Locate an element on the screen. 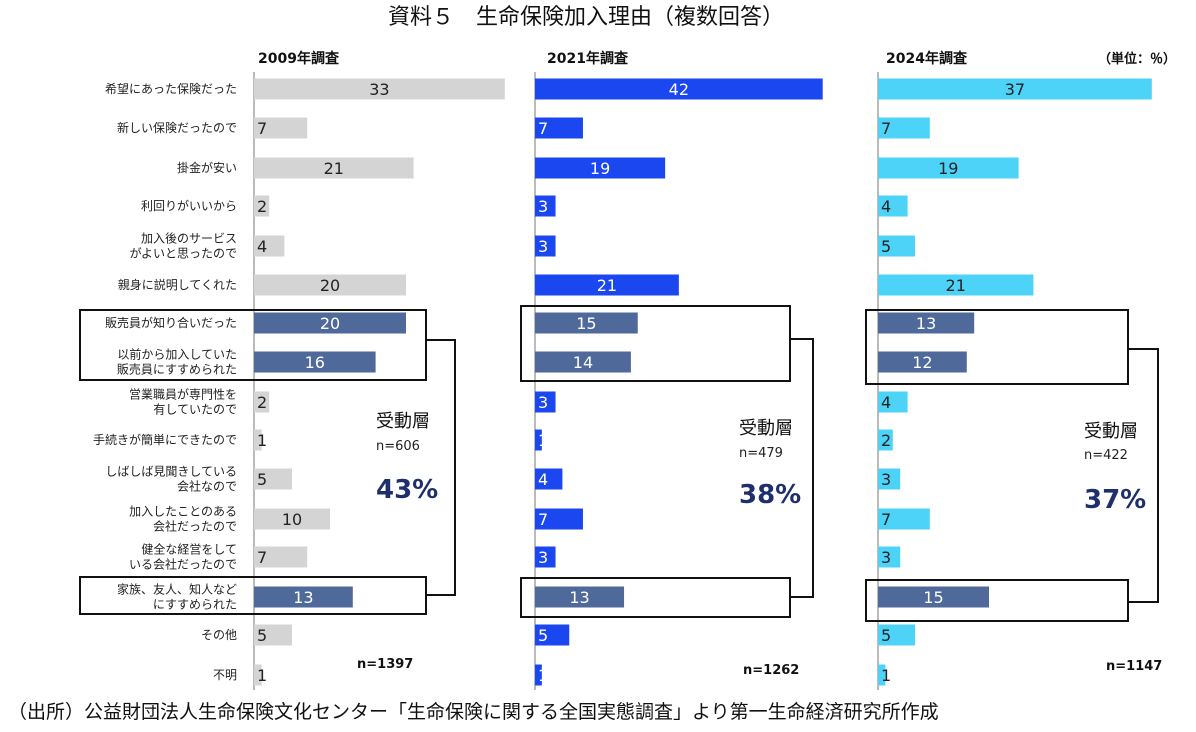 This screenshot has height=732, width=1196. category-label: いる会社だったので is located at coordinates (183, 564).